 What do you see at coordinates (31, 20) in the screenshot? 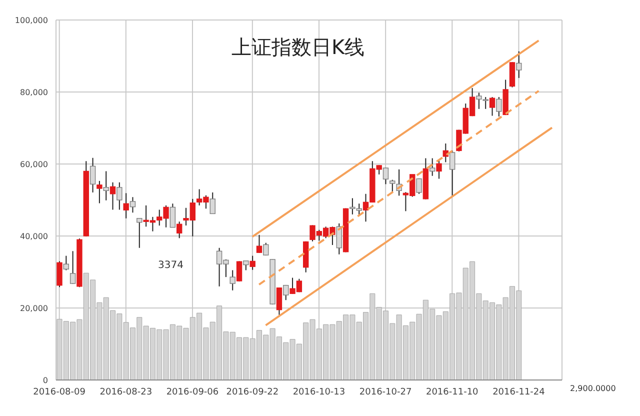
I see `y-tick-label: 100,000` at bounding box center [31, 20].